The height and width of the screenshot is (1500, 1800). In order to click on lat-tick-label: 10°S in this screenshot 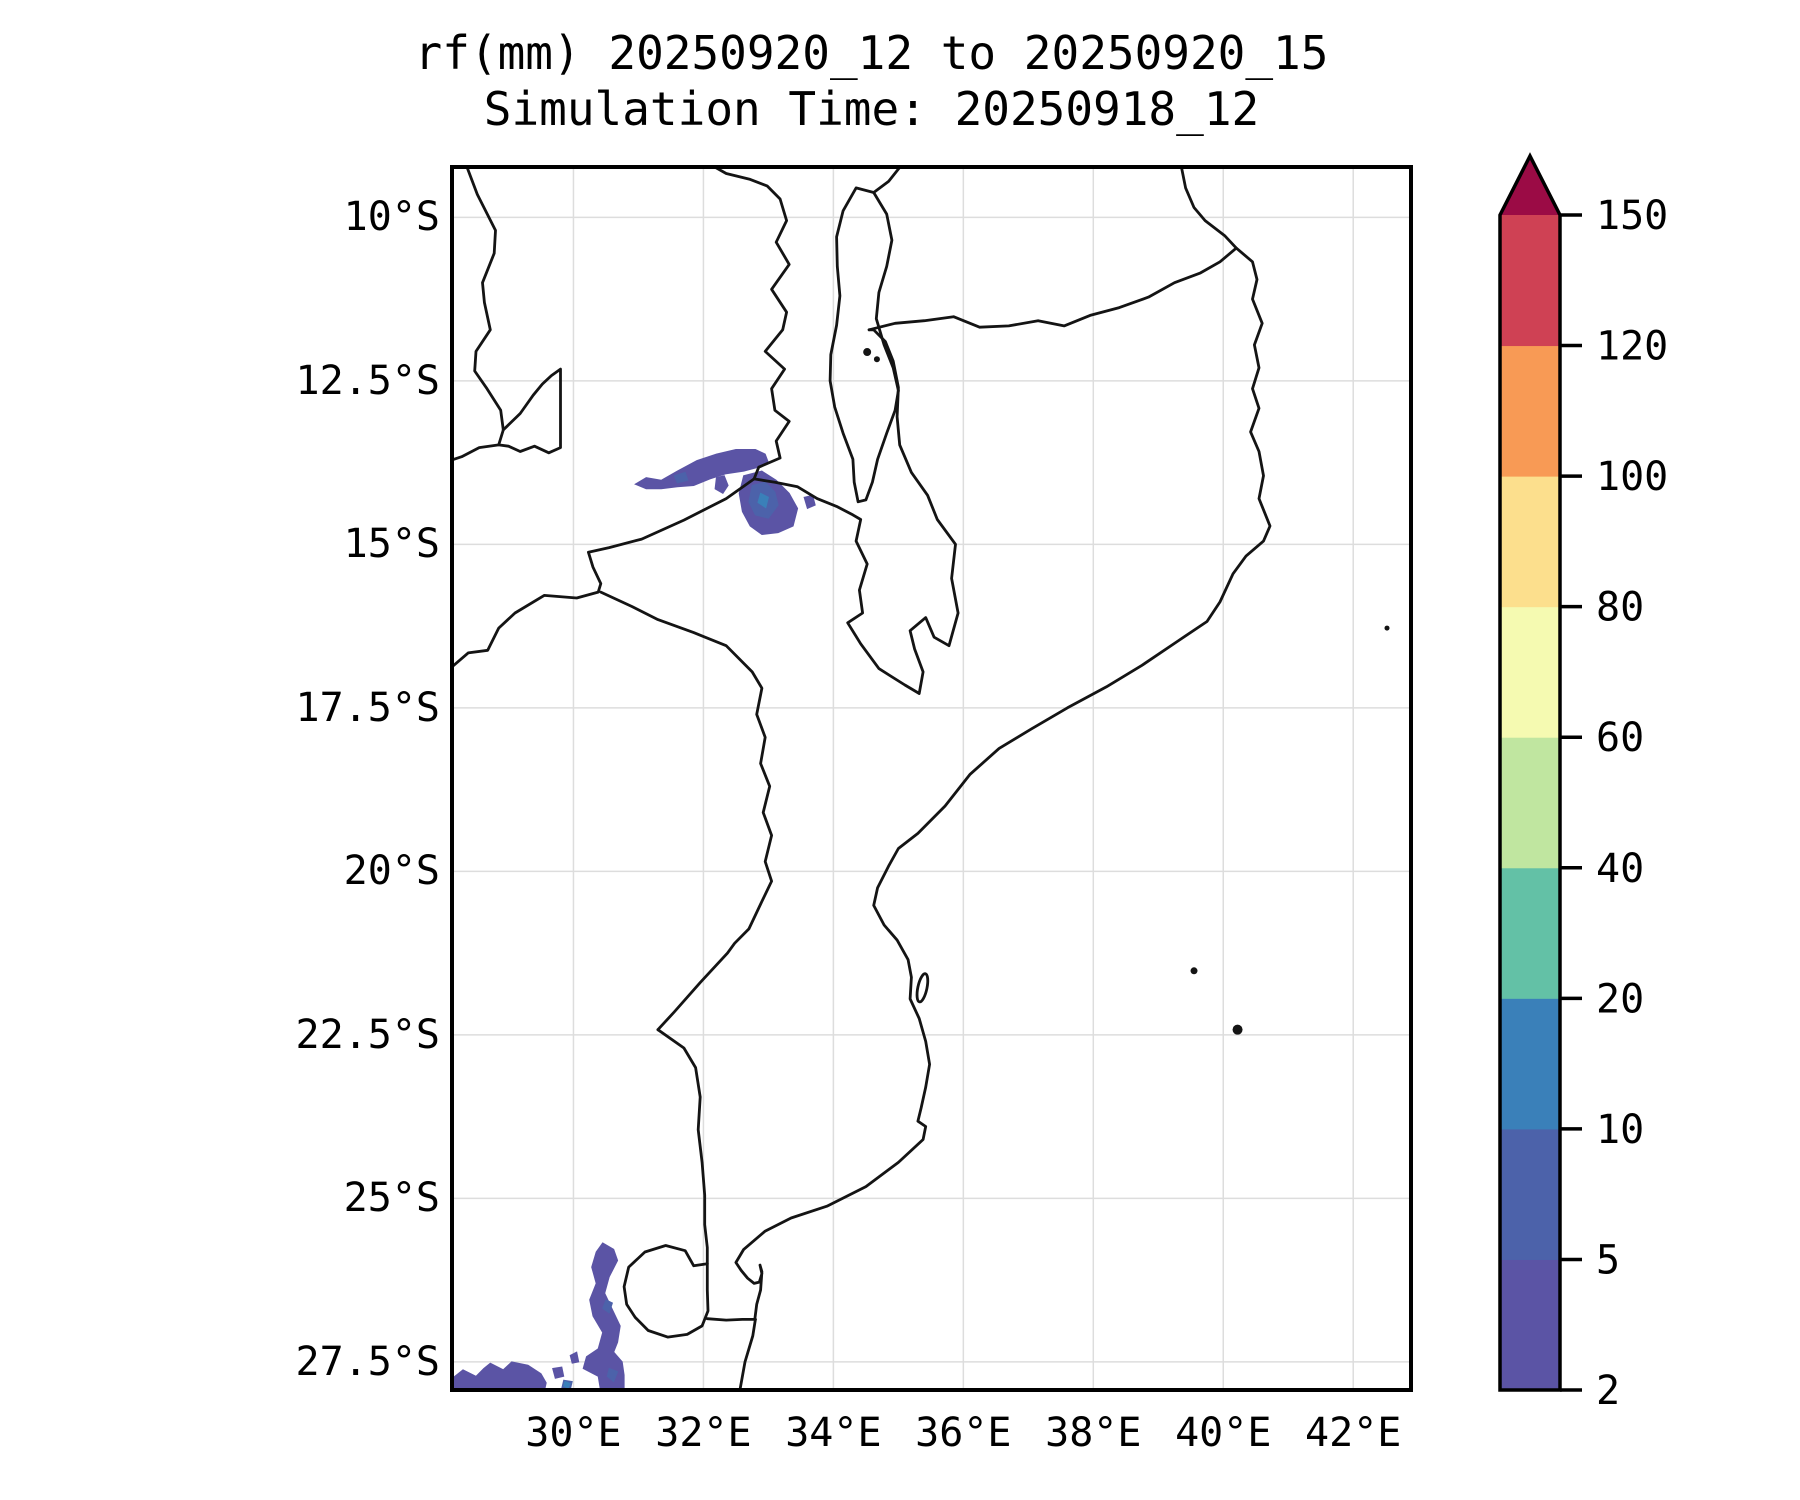, I will do `click(391, 217)`.